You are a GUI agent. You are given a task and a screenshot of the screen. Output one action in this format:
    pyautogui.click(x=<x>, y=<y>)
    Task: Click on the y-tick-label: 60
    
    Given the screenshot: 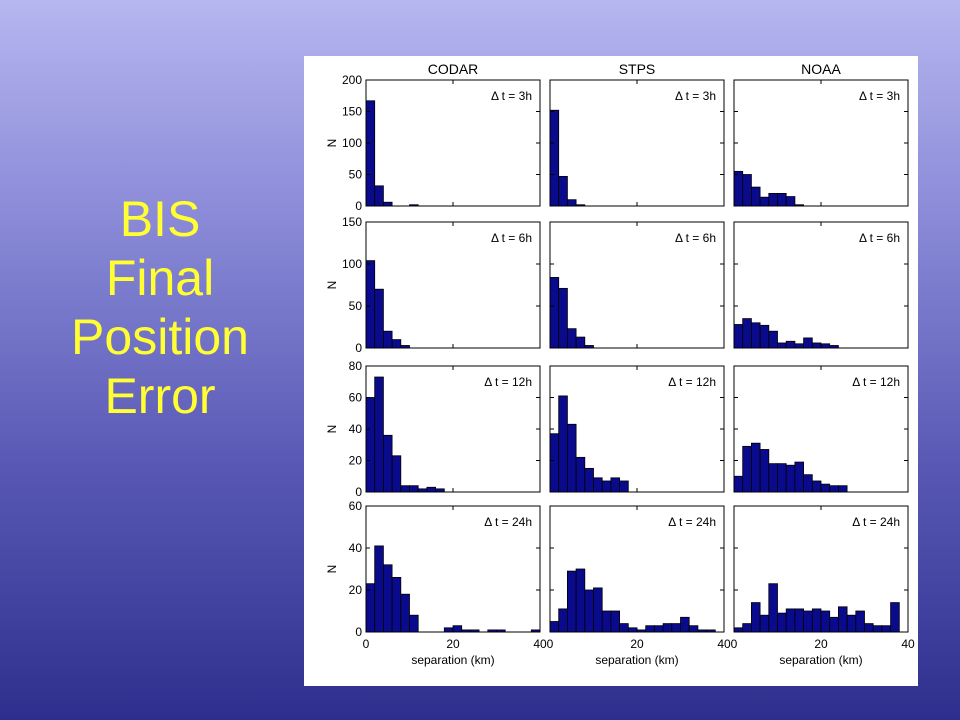 What is the action you would take?
    pyautogui.click(x=356, y=506)
    